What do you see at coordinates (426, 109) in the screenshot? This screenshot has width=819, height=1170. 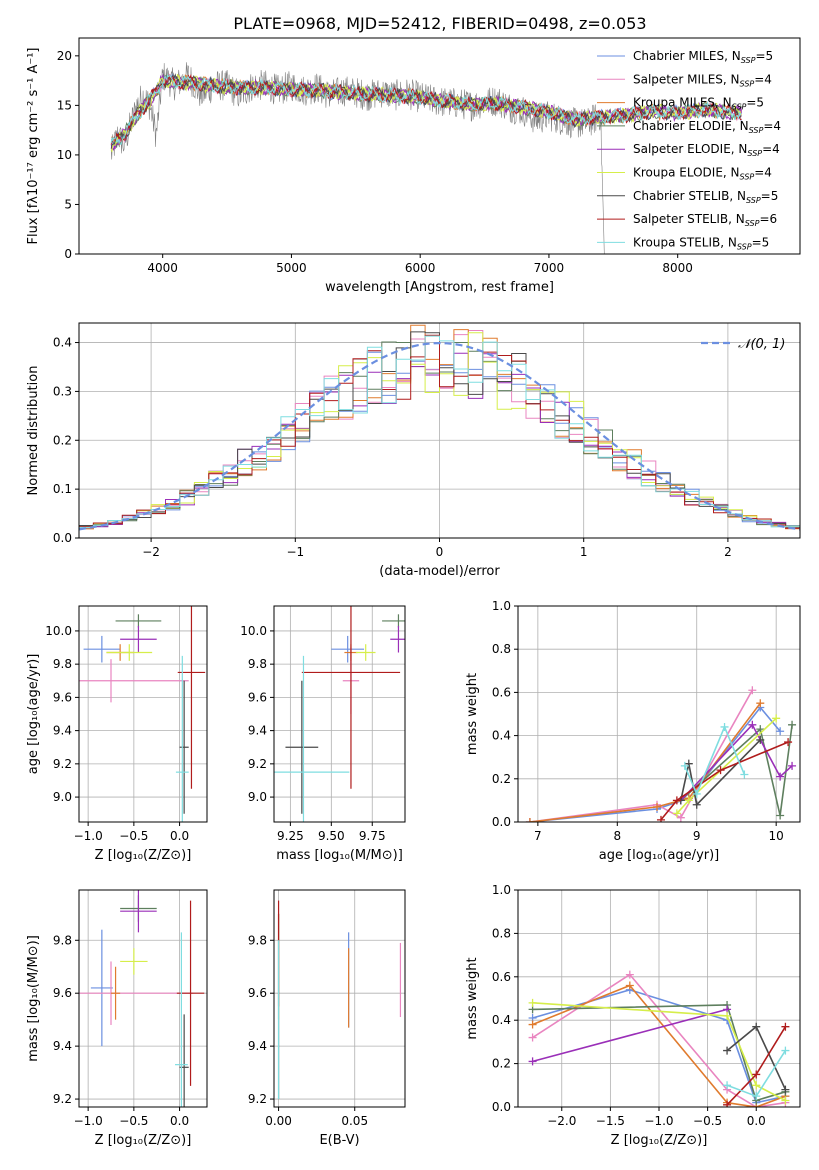 I see `model-spectrum` at bounding box center [426, 109].